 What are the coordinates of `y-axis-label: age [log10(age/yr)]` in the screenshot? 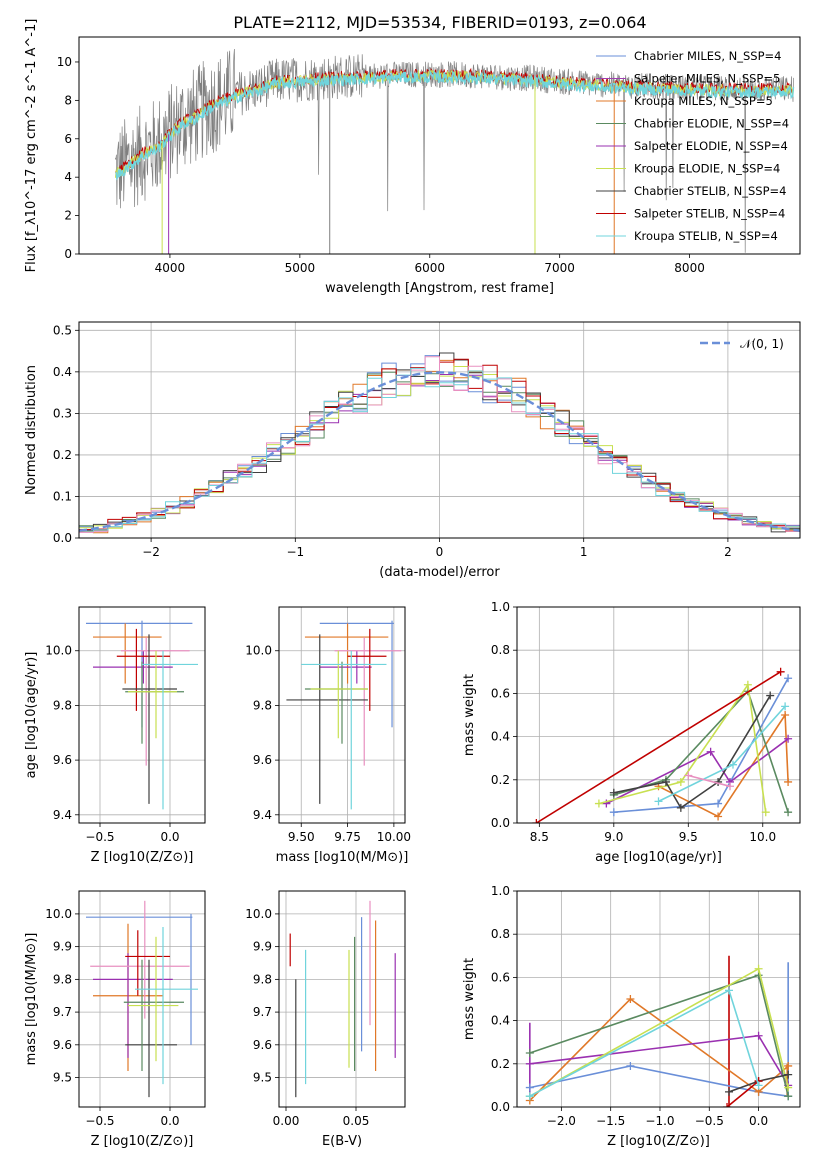 It's located at (31, 715).